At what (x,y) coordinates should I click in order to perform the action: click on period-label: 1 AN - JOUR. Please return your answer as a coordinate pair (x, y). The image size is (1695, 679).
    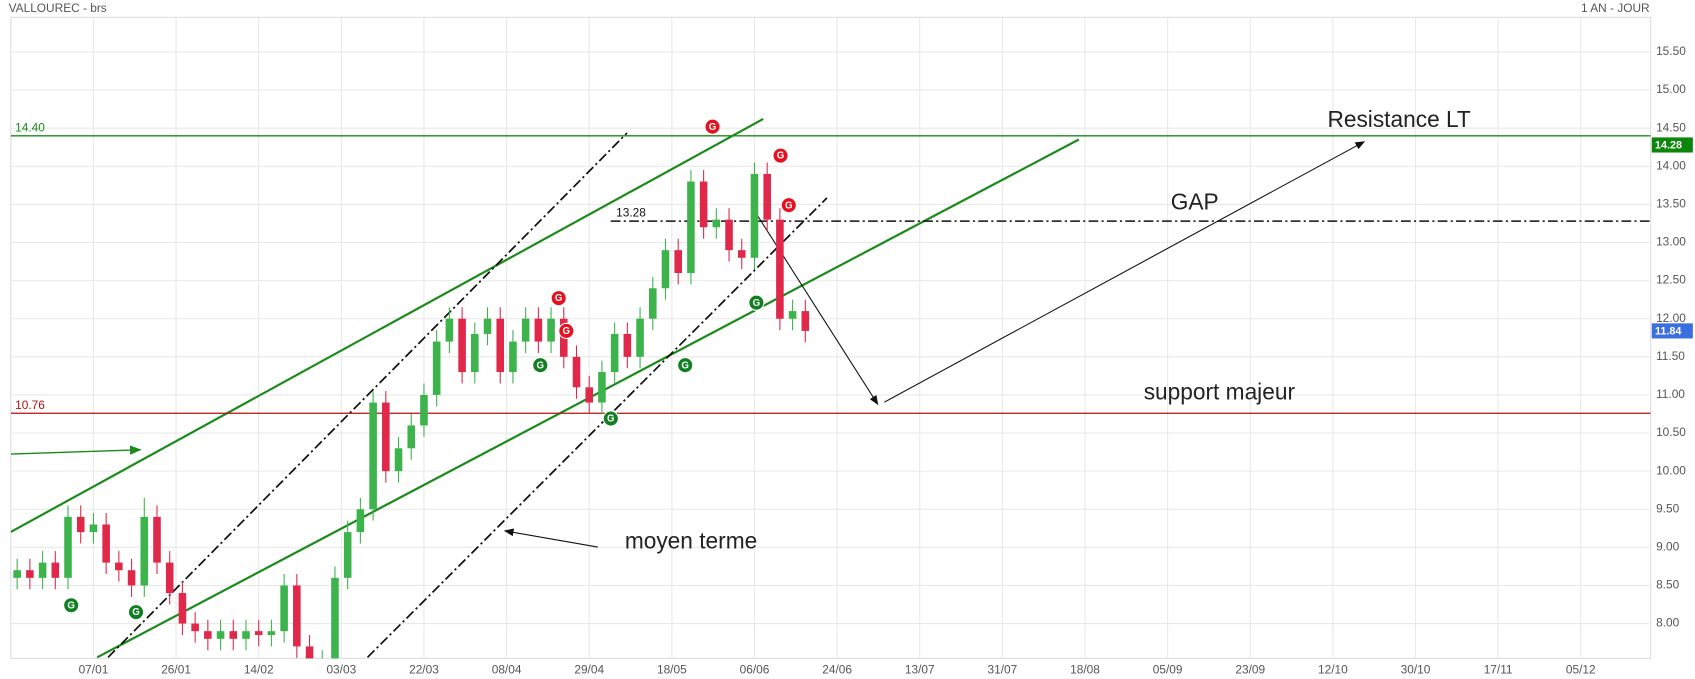
    Looking at the image, I should click on (1615, 8).